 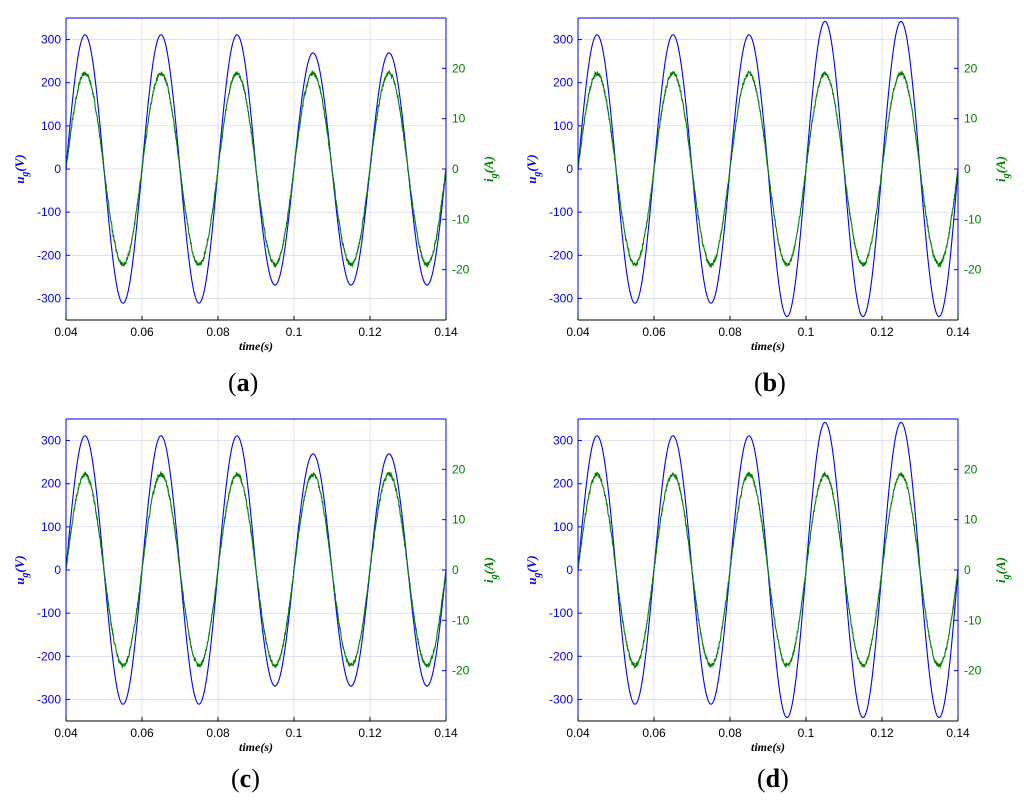 I want to click on panel-label-a: (a), so click(x=243, y=382).